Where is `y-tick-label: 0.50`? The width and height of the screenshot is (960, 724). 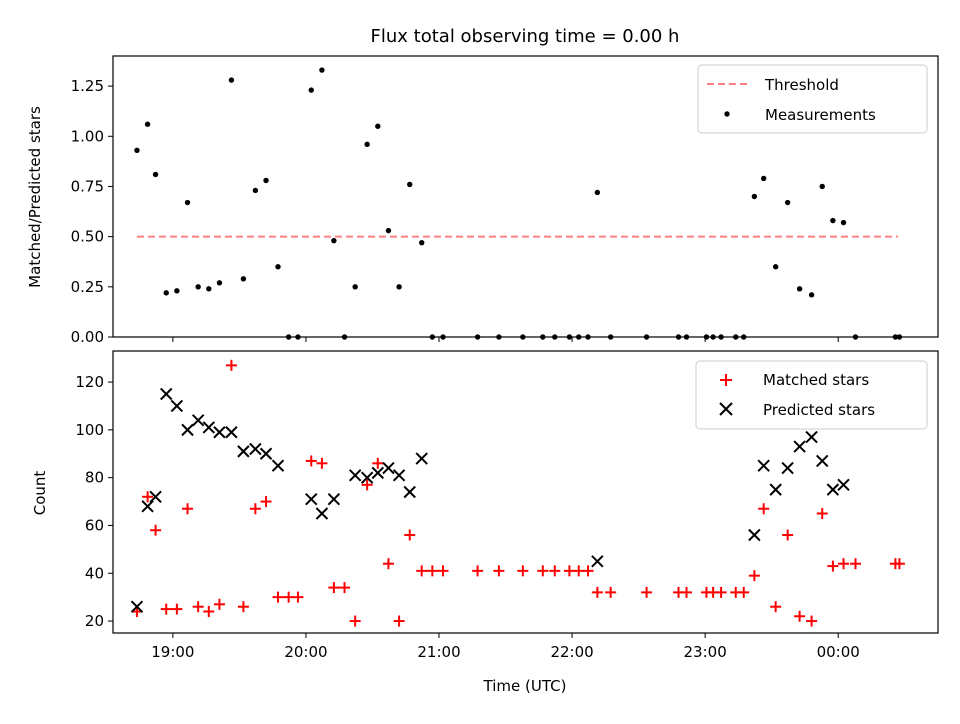
y-tick-label: 0.50 is located at coordinates (87, 237).